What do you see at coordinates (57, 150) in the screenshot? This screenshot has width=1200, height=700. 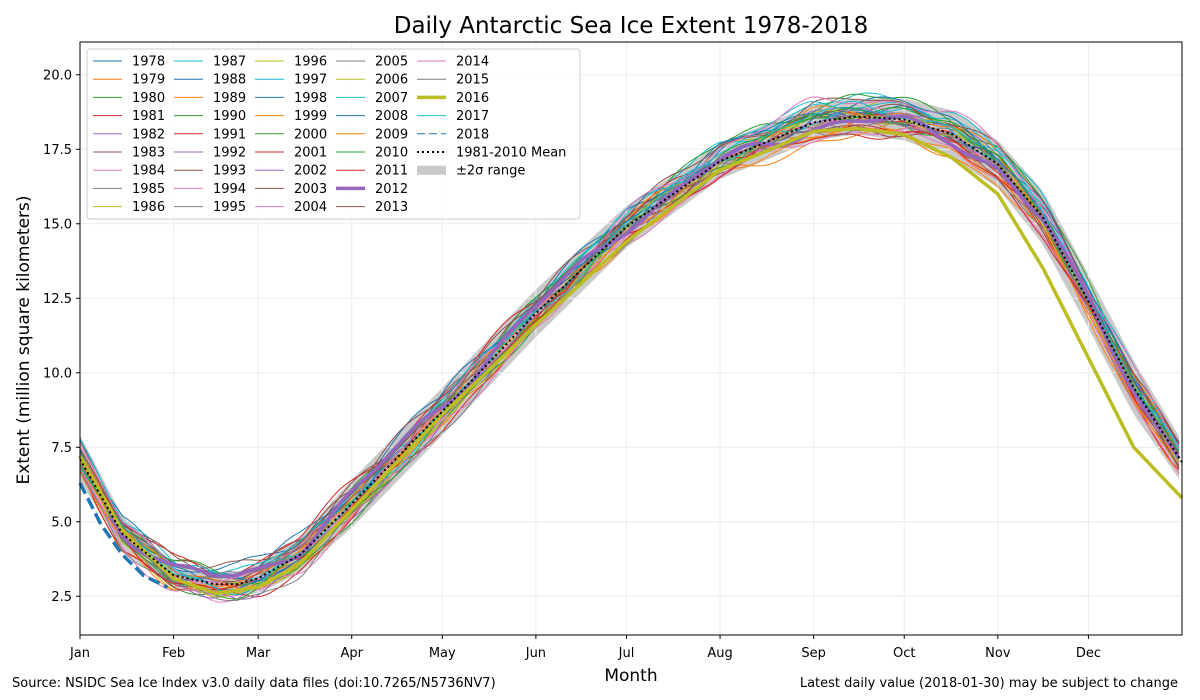 I see `y-tick-label: 17.5` at bounding box center [57, 150].